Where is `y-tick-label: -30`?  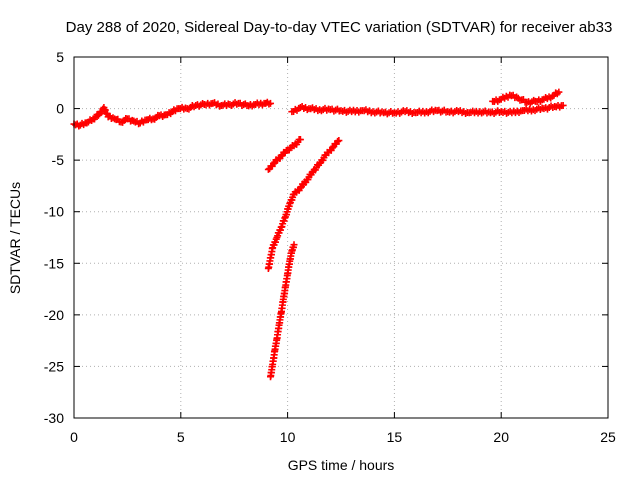 y-tick-label: -30 is located at coordinates (54, 418).